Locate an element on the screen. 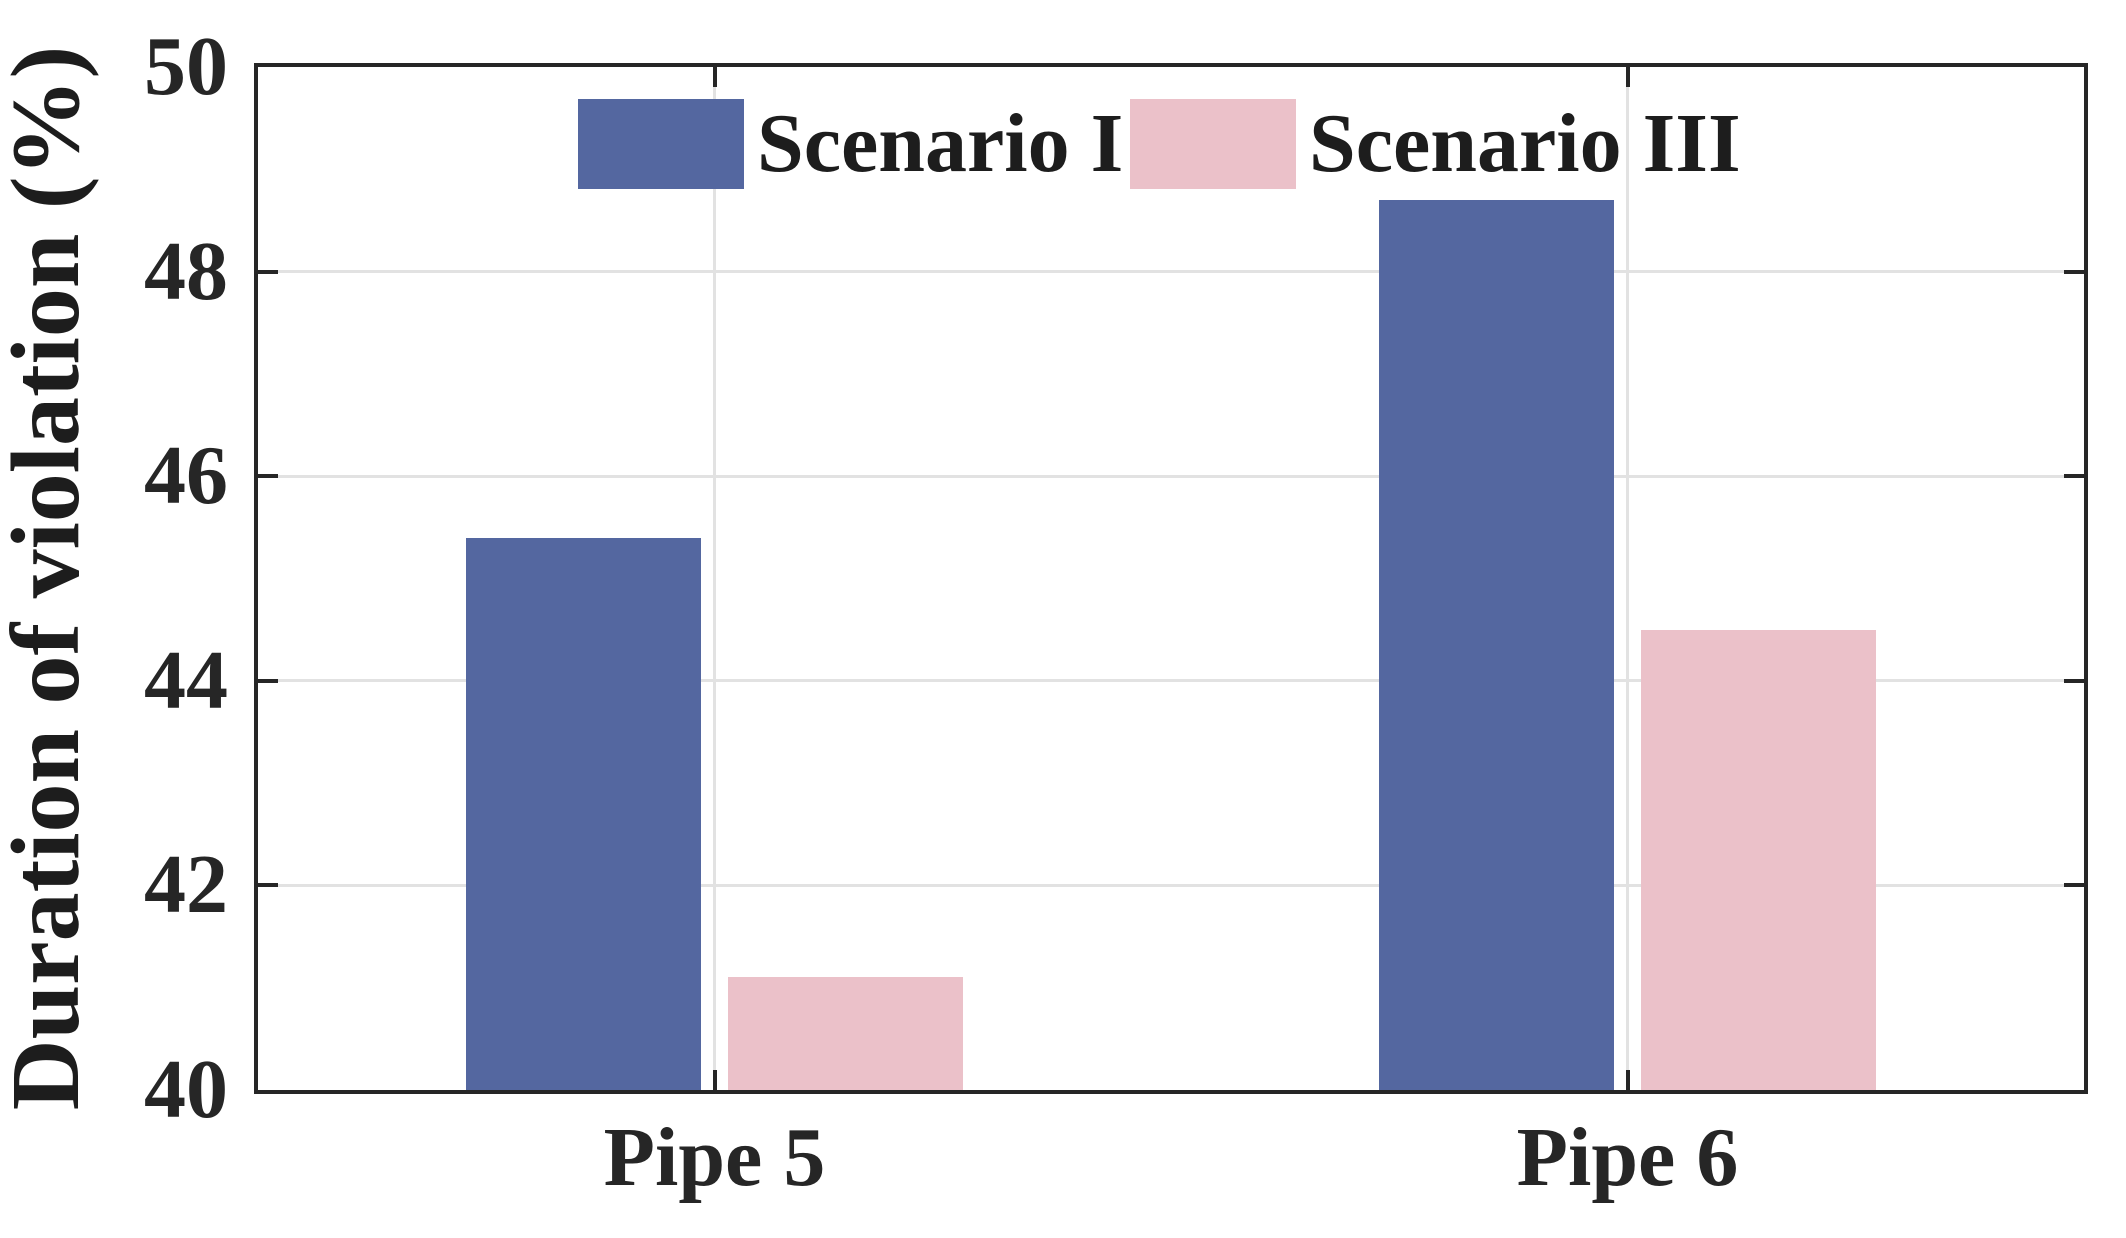  y-tick-label-42: 42 is located at coordinates (186, 885).